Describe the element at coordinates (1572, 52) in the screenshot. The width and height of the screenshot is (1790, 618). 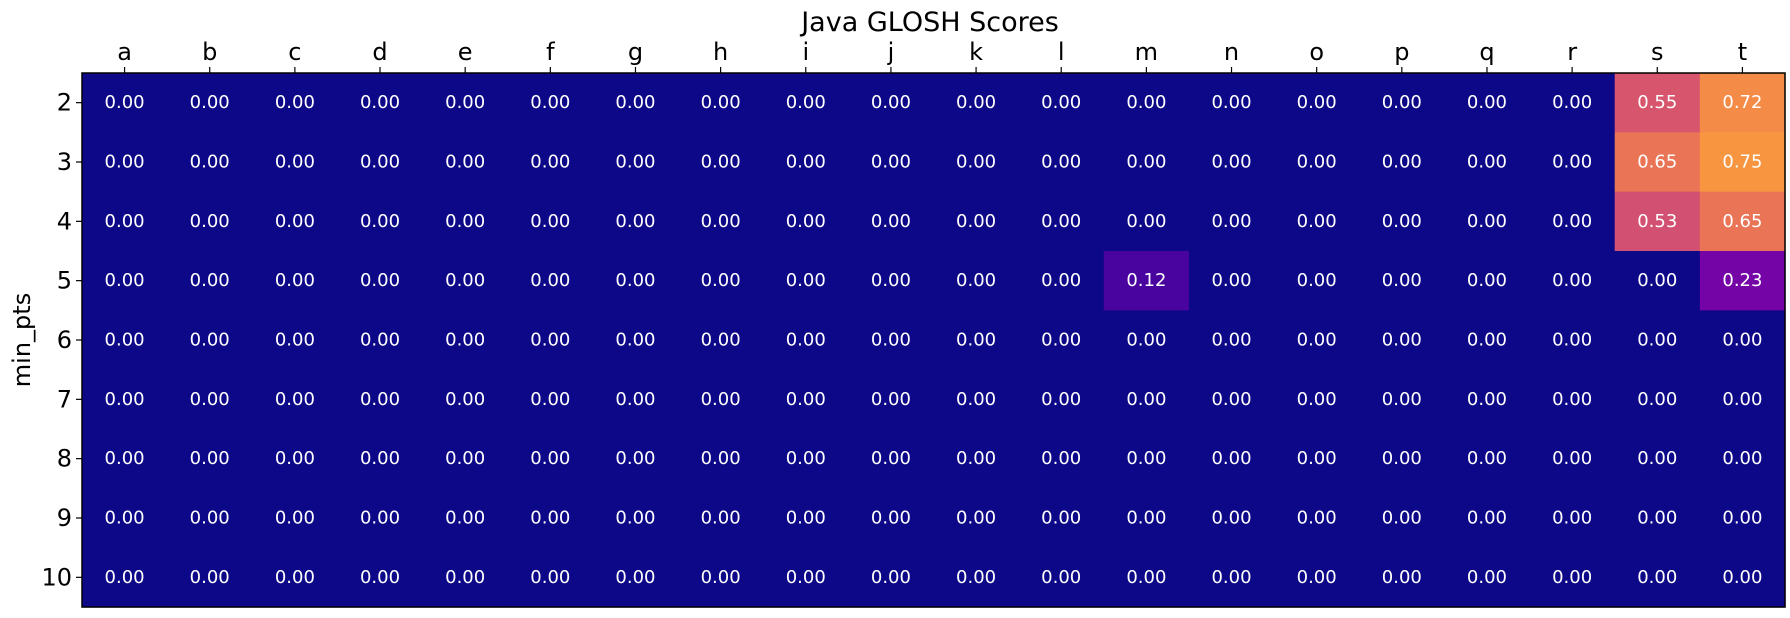
I see `x-tick-label: r` at that location.